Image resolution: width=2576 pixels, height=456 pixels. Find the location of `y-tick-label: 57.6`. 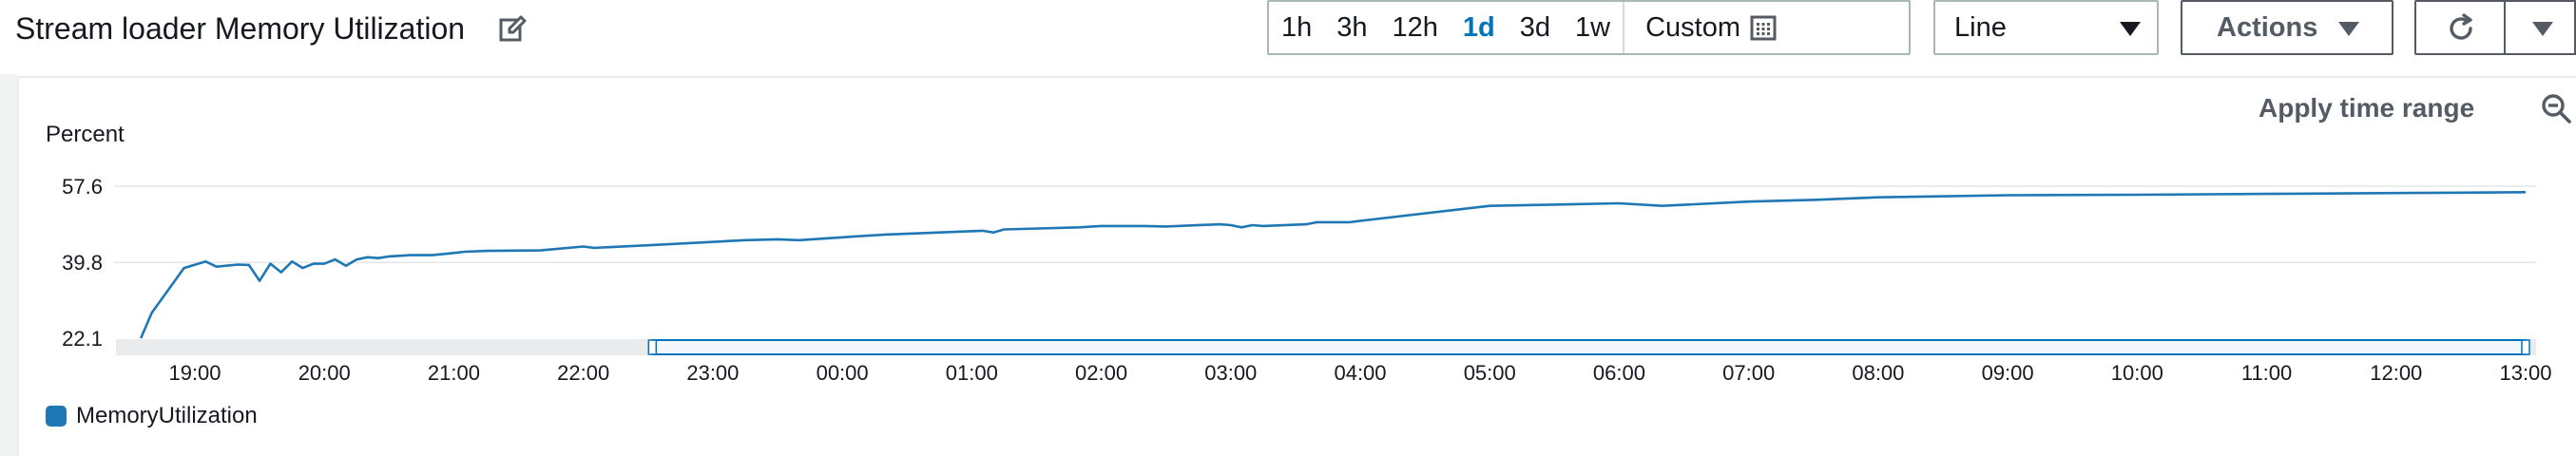

y-tick-label: 57.6 is located at coordinates (83, 187).